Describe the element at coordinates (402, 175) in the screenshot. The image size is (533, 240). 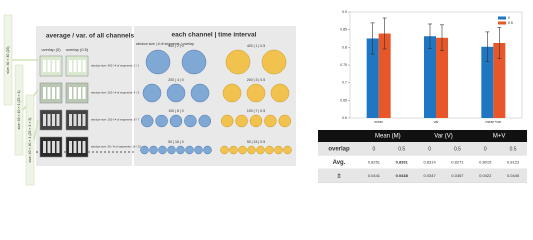
I see `table-cell: 0.0438` at that location.